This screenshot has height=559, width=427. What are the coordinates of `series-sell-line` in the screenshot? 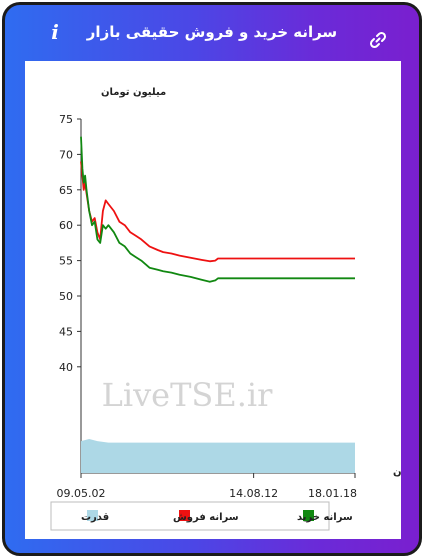 It's located at (217, 212).